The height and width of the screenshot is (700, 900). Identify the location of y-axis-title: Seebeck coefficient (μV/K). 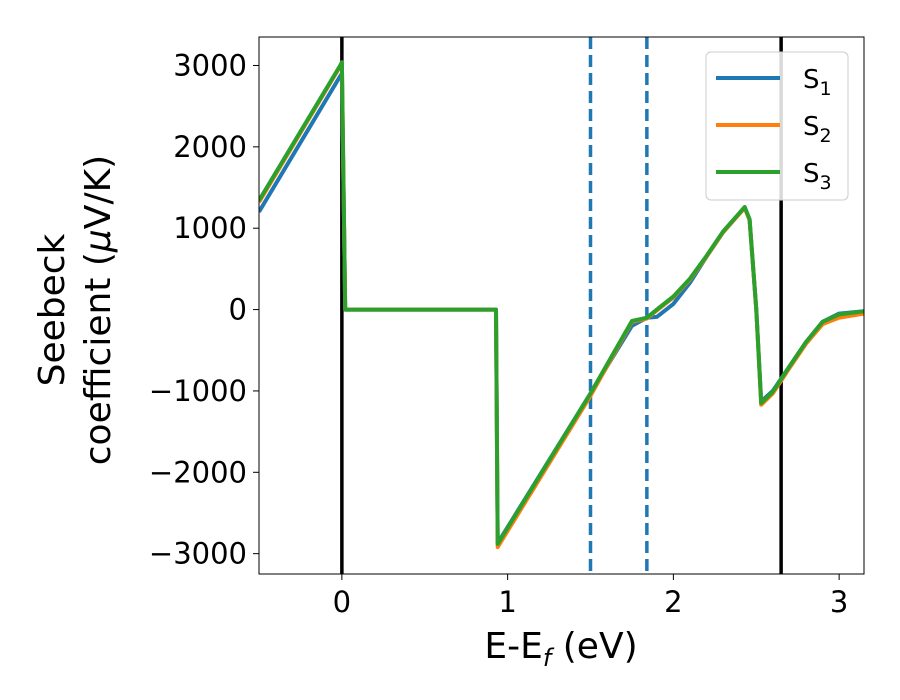
(75, 310).